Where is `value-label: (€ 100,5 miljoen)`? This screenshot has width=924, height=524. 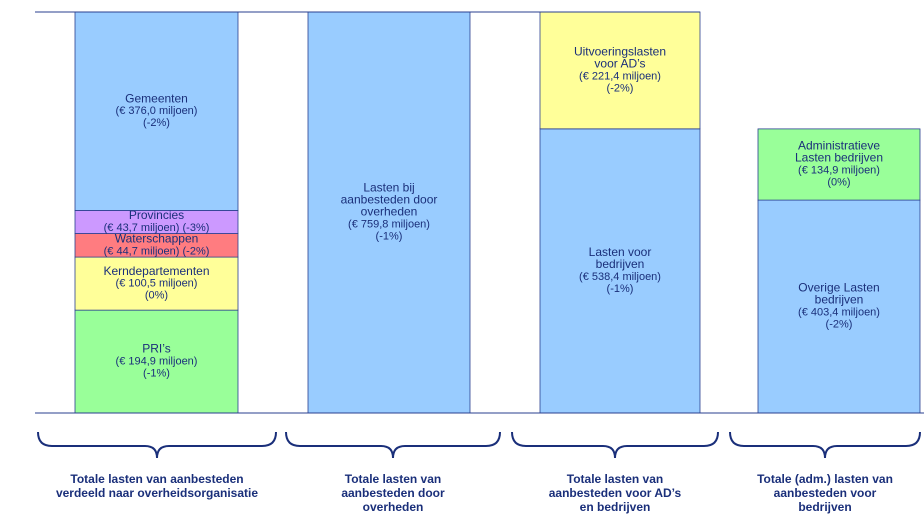
value-label: (€ 100,5 miljoen) is located at coordinates (157, 284).